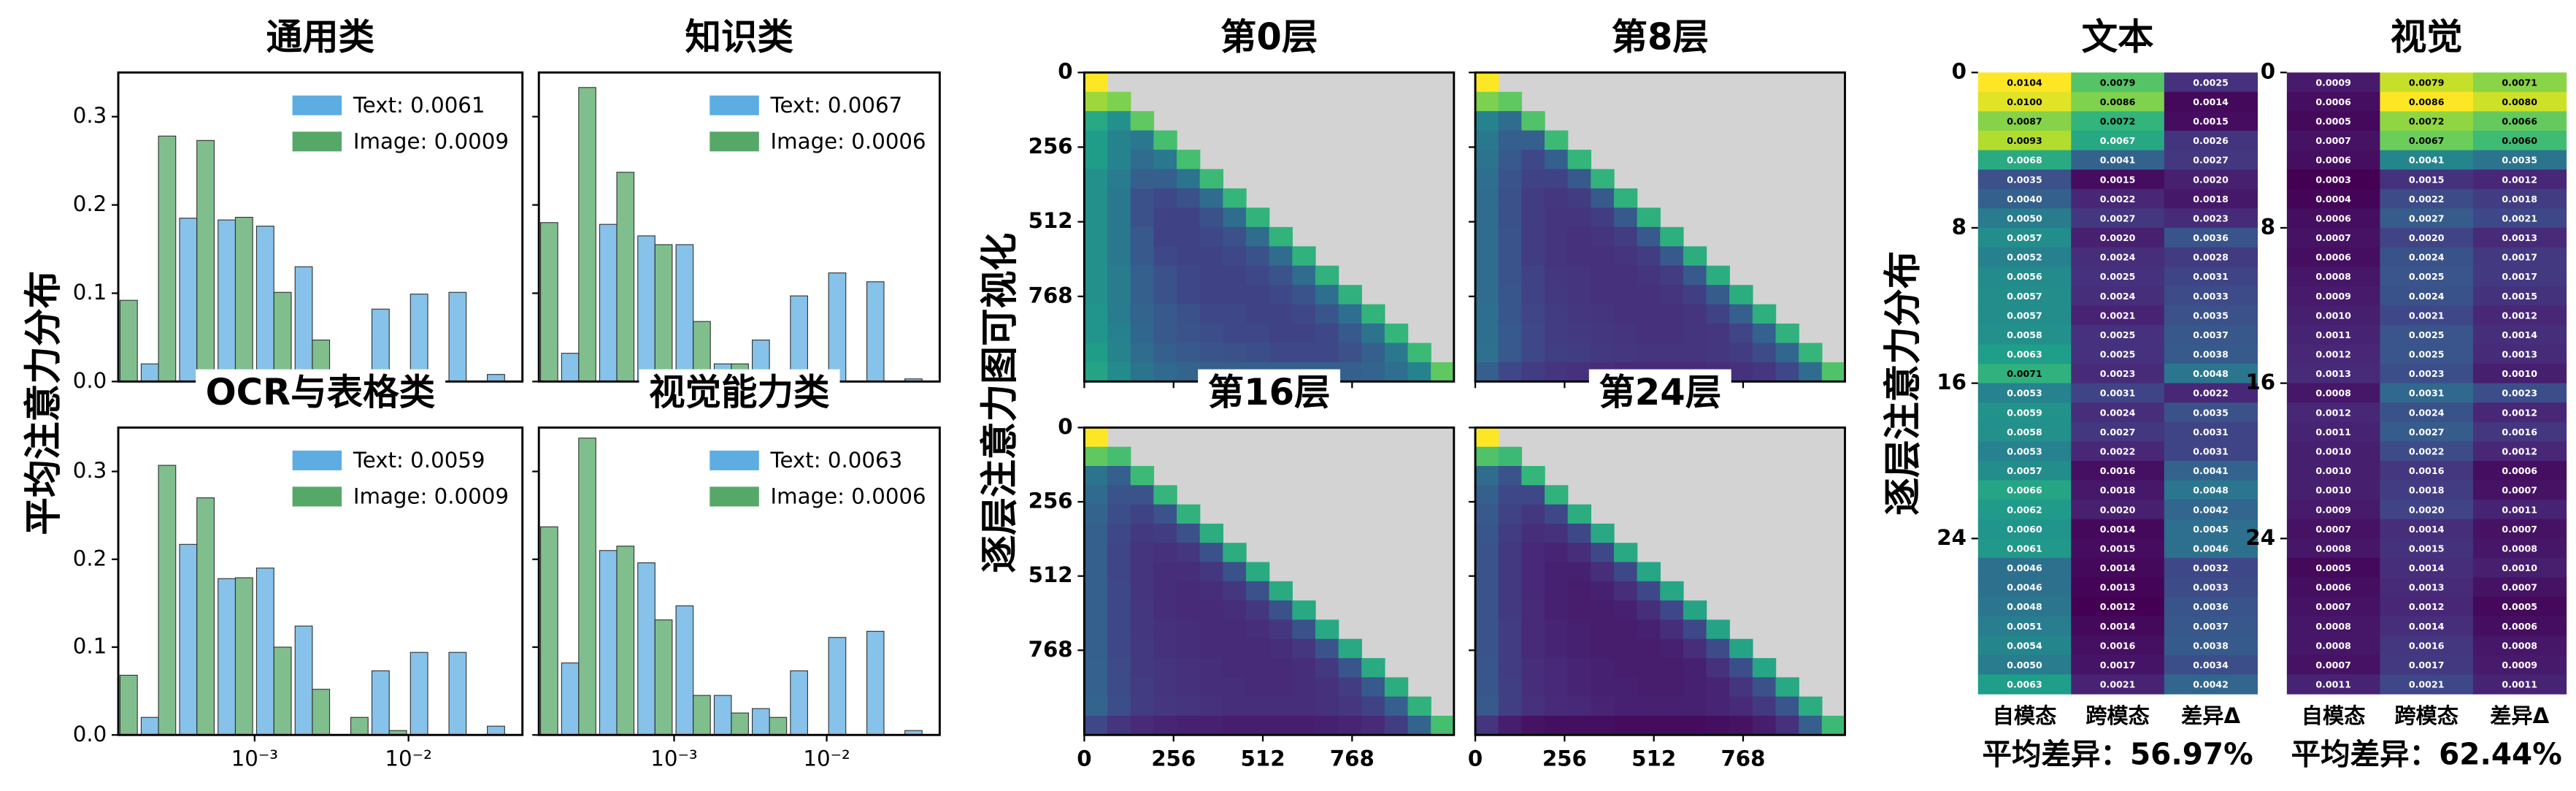  What do you see at coordinates (2519, 587) in the screenshot?
I see `cell-label: 0.0007` at bounding box center [2519, 587].